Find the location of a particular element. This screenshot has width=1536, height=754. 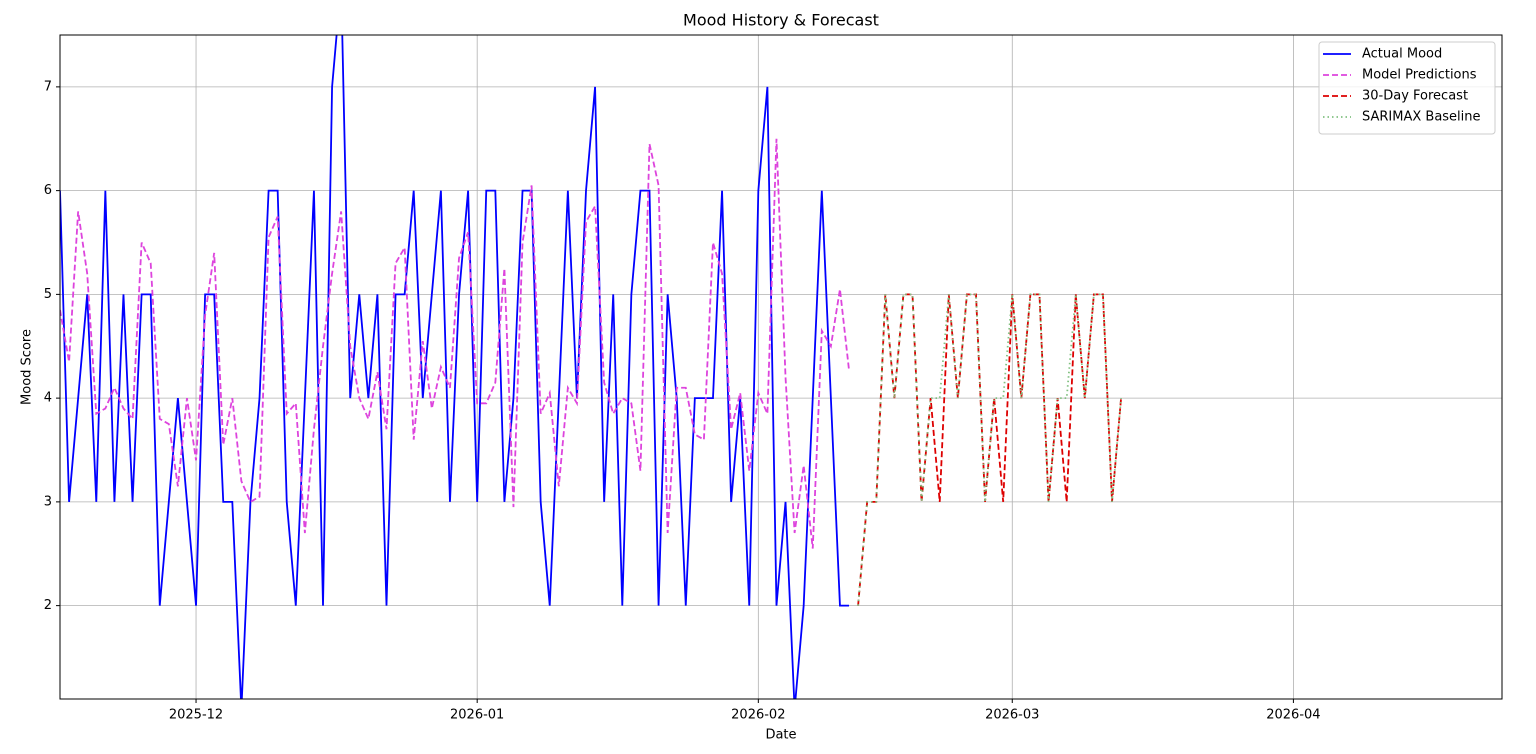

x-tick-label: 2026-02 is located at coordinates (758, 715).